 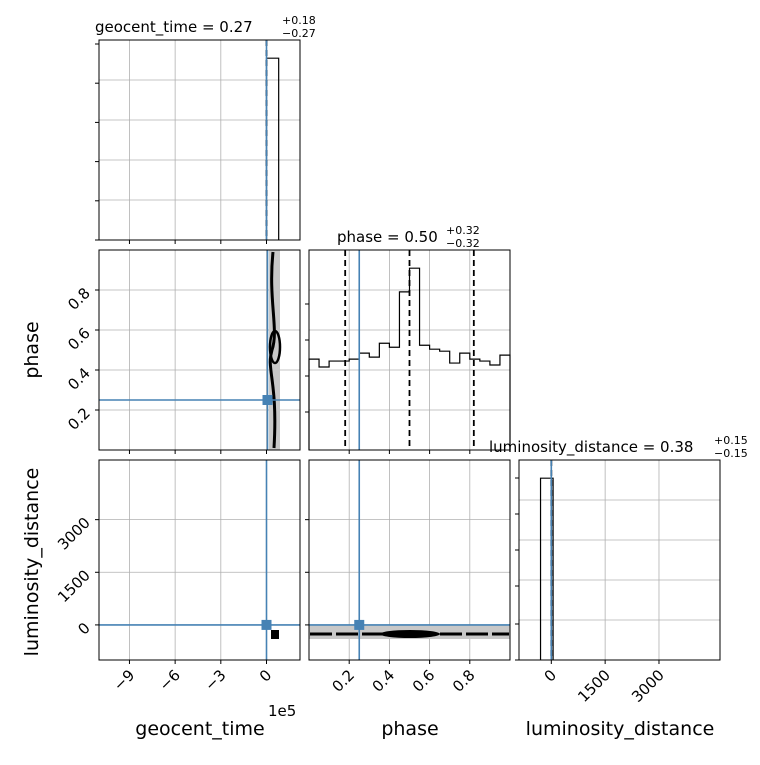 I want to click on y-tick-label: 0.4, so click(x=79, y=379).